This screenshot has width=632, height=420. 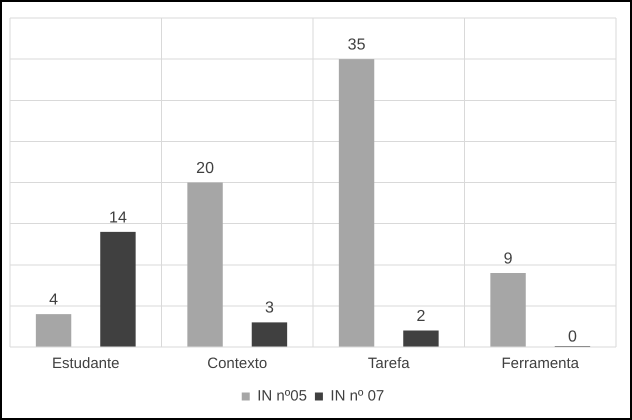 I want to click on data-label: 20, so click(x=205, y=168).